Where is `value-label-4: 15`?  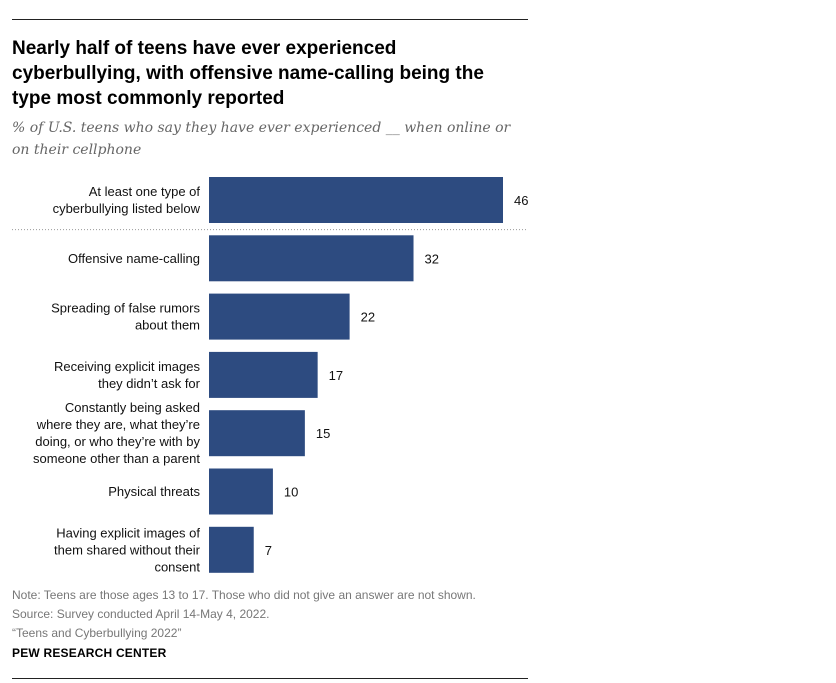 value-label-4: 15 is located at coordinates (323, 433).